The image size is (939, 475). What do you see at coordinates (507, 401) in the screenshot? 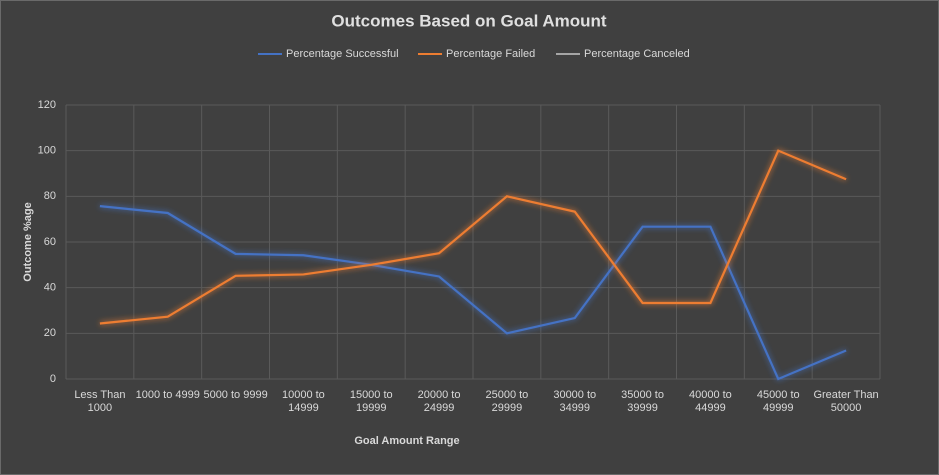
I see `x-tick-label: 25000 to 29999` at bounding box center [507, 401].